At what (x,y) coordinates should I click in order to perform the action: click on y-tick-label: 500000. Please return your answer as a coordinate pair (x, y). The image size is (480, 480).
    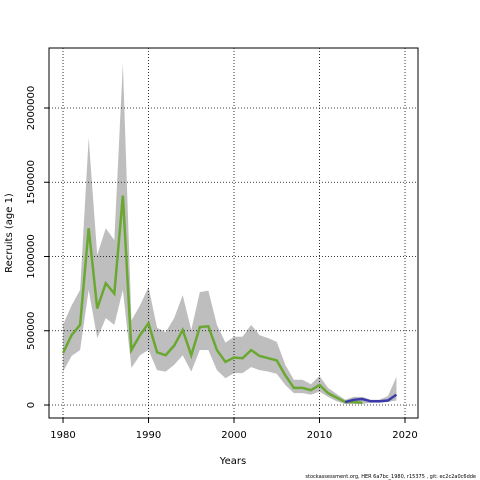
    Looking at the image, I should click on (31, 331).